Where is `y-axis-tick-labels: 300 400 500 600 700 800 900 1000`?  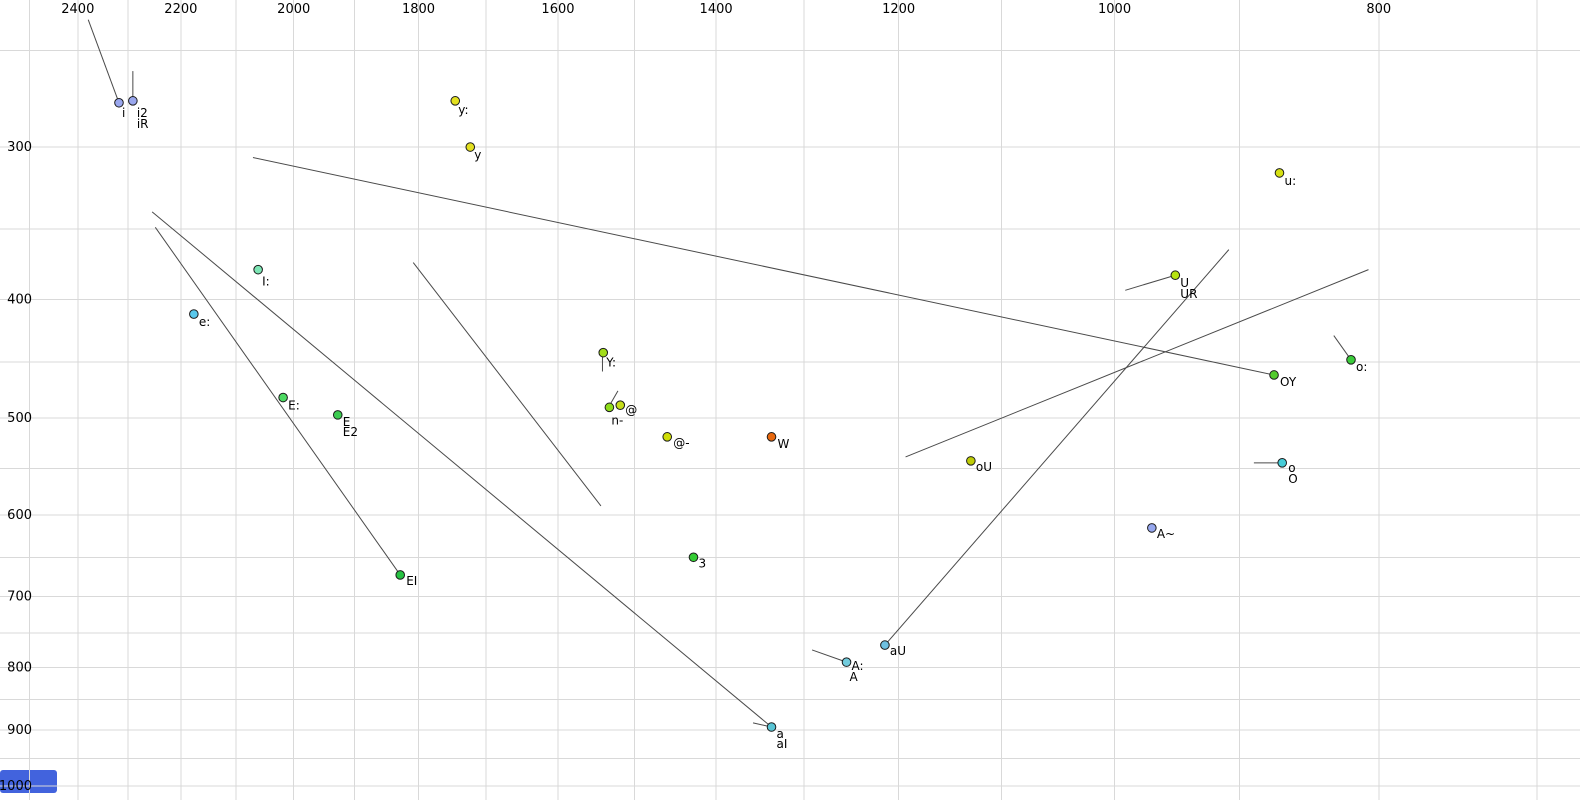 y-axis-tick-labels: 300 400 500 600 700 800 900 1000 is located at coordinates (16, 467).